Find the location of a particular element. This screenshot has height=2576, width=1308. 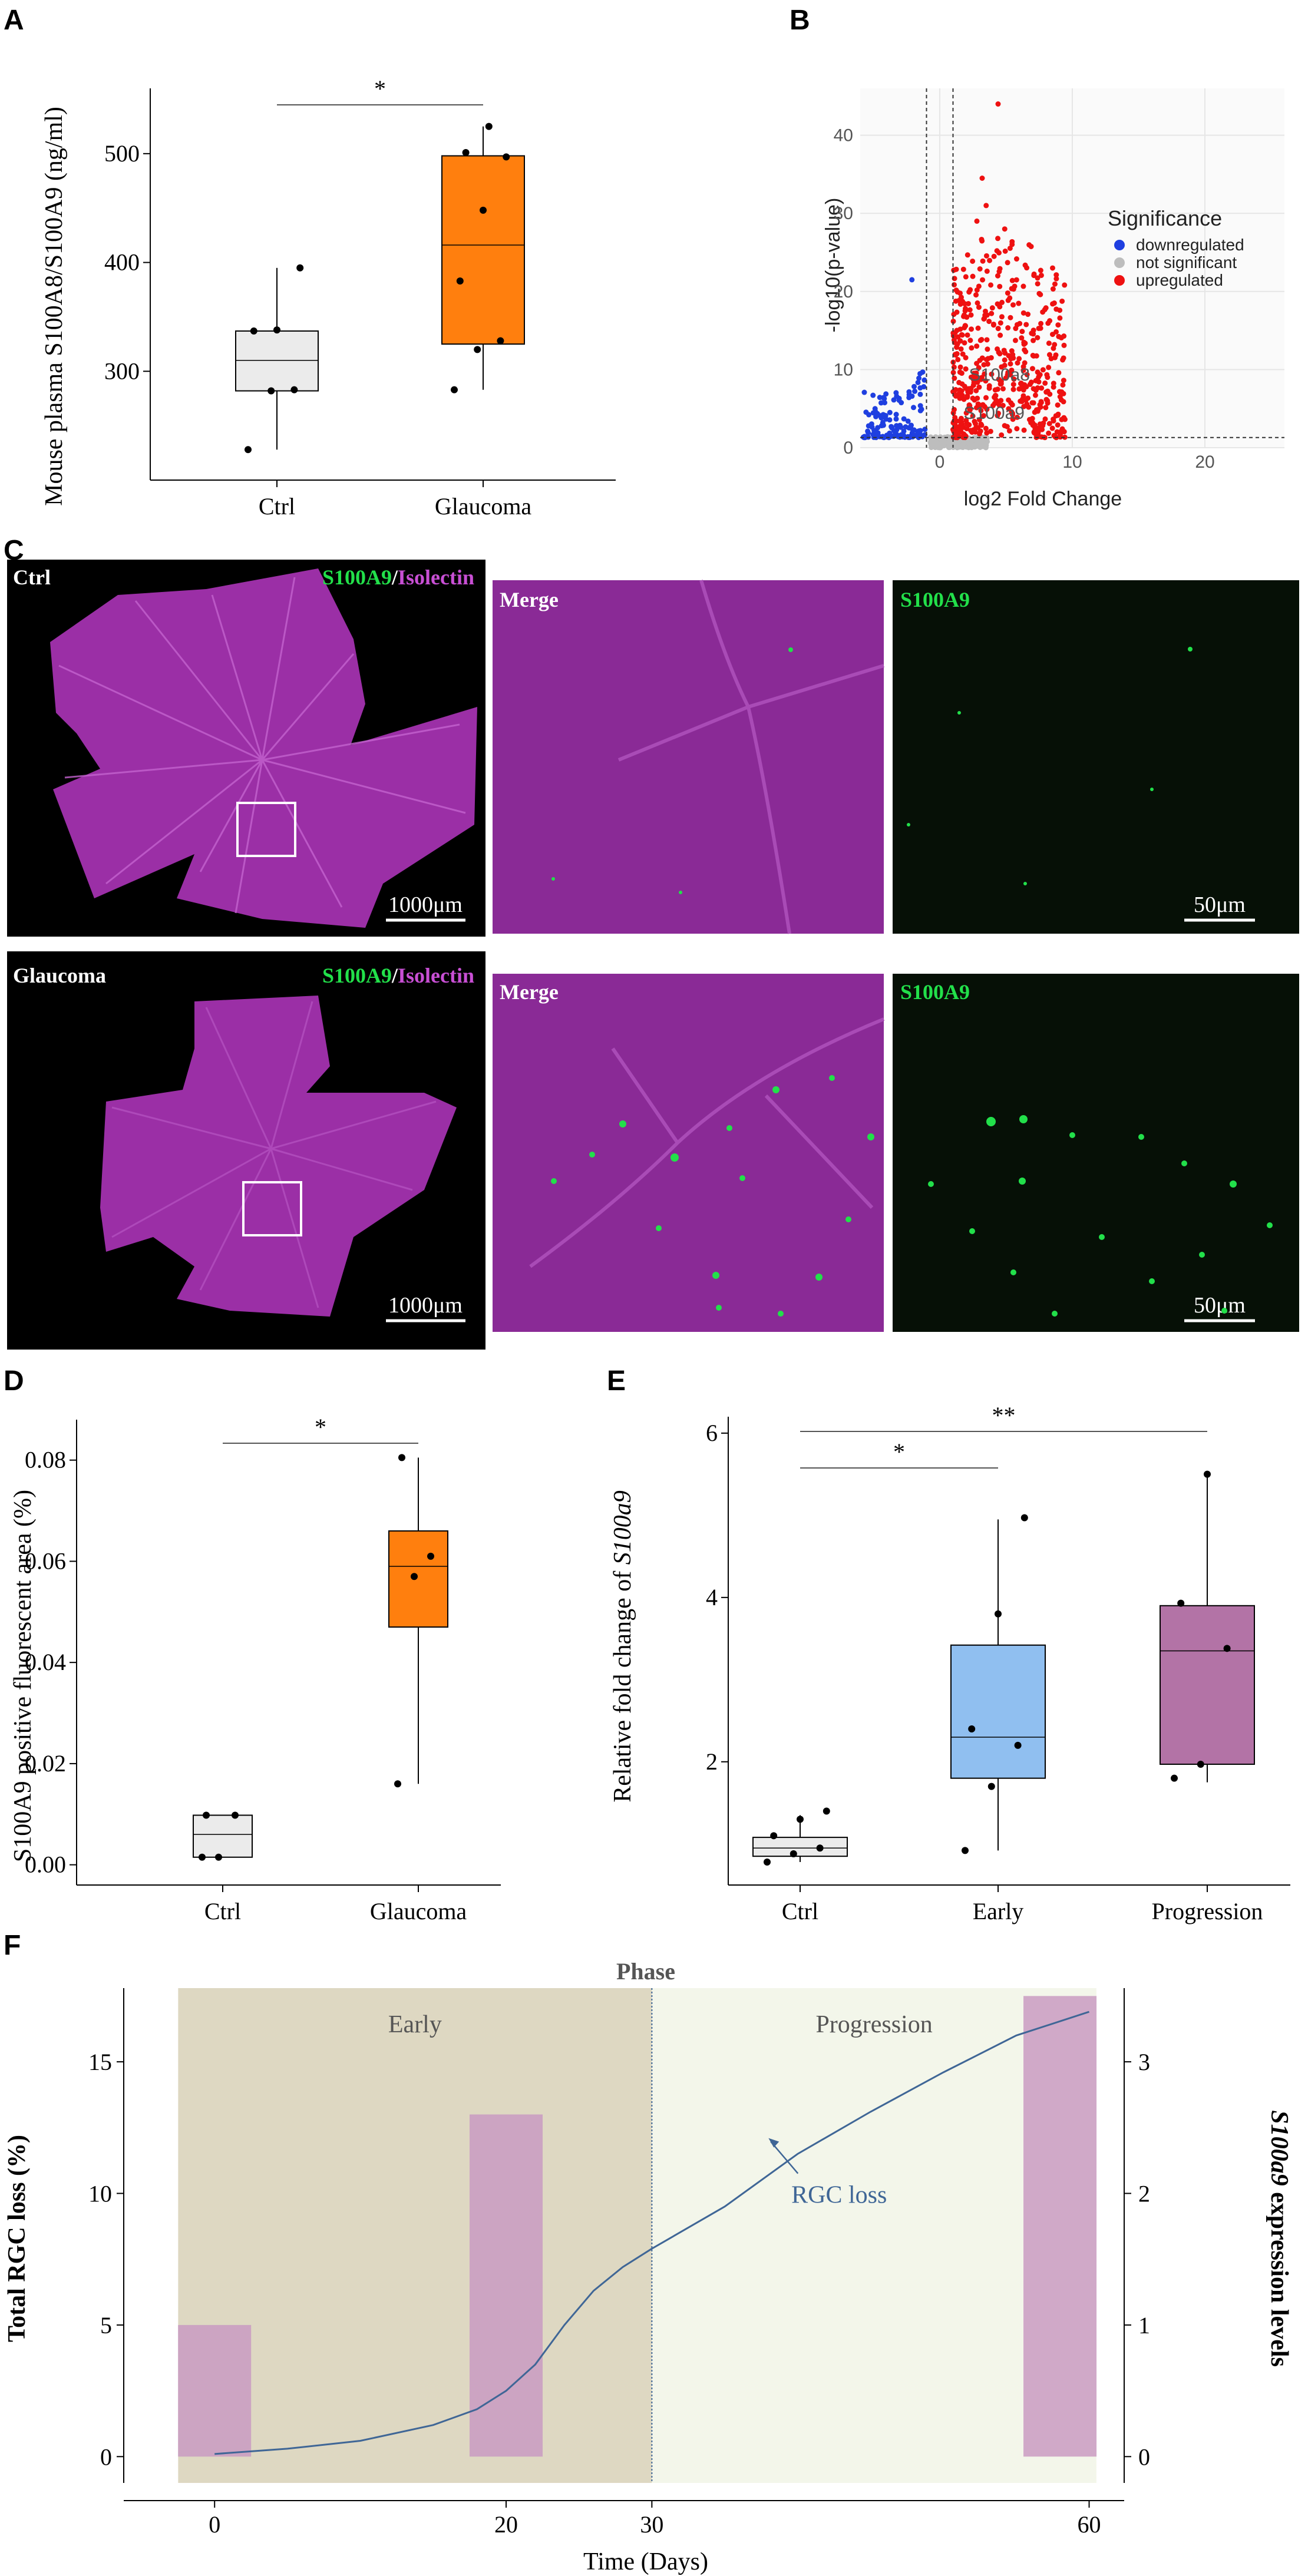

panel-label-b: B is located at coordinates (800, 20).